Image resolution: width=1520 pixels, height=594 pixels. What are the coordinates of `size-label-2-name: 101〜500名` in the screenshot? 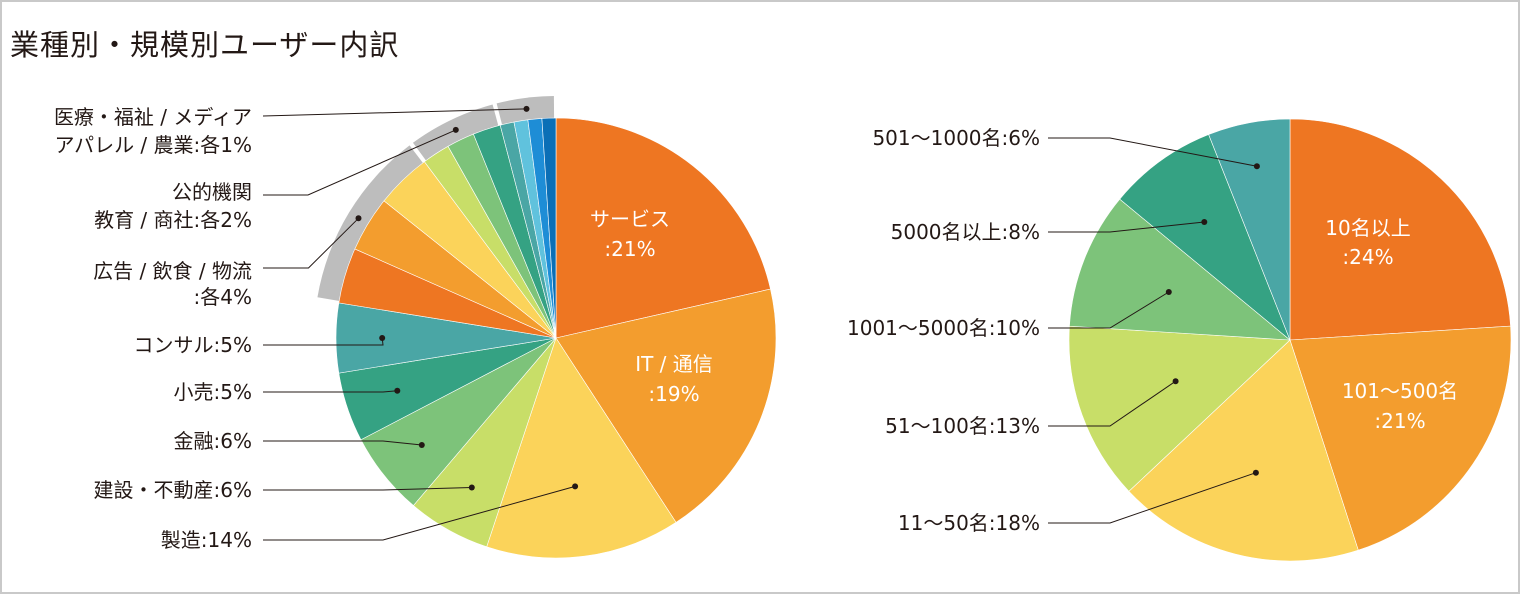 It's located at (1400, 391).